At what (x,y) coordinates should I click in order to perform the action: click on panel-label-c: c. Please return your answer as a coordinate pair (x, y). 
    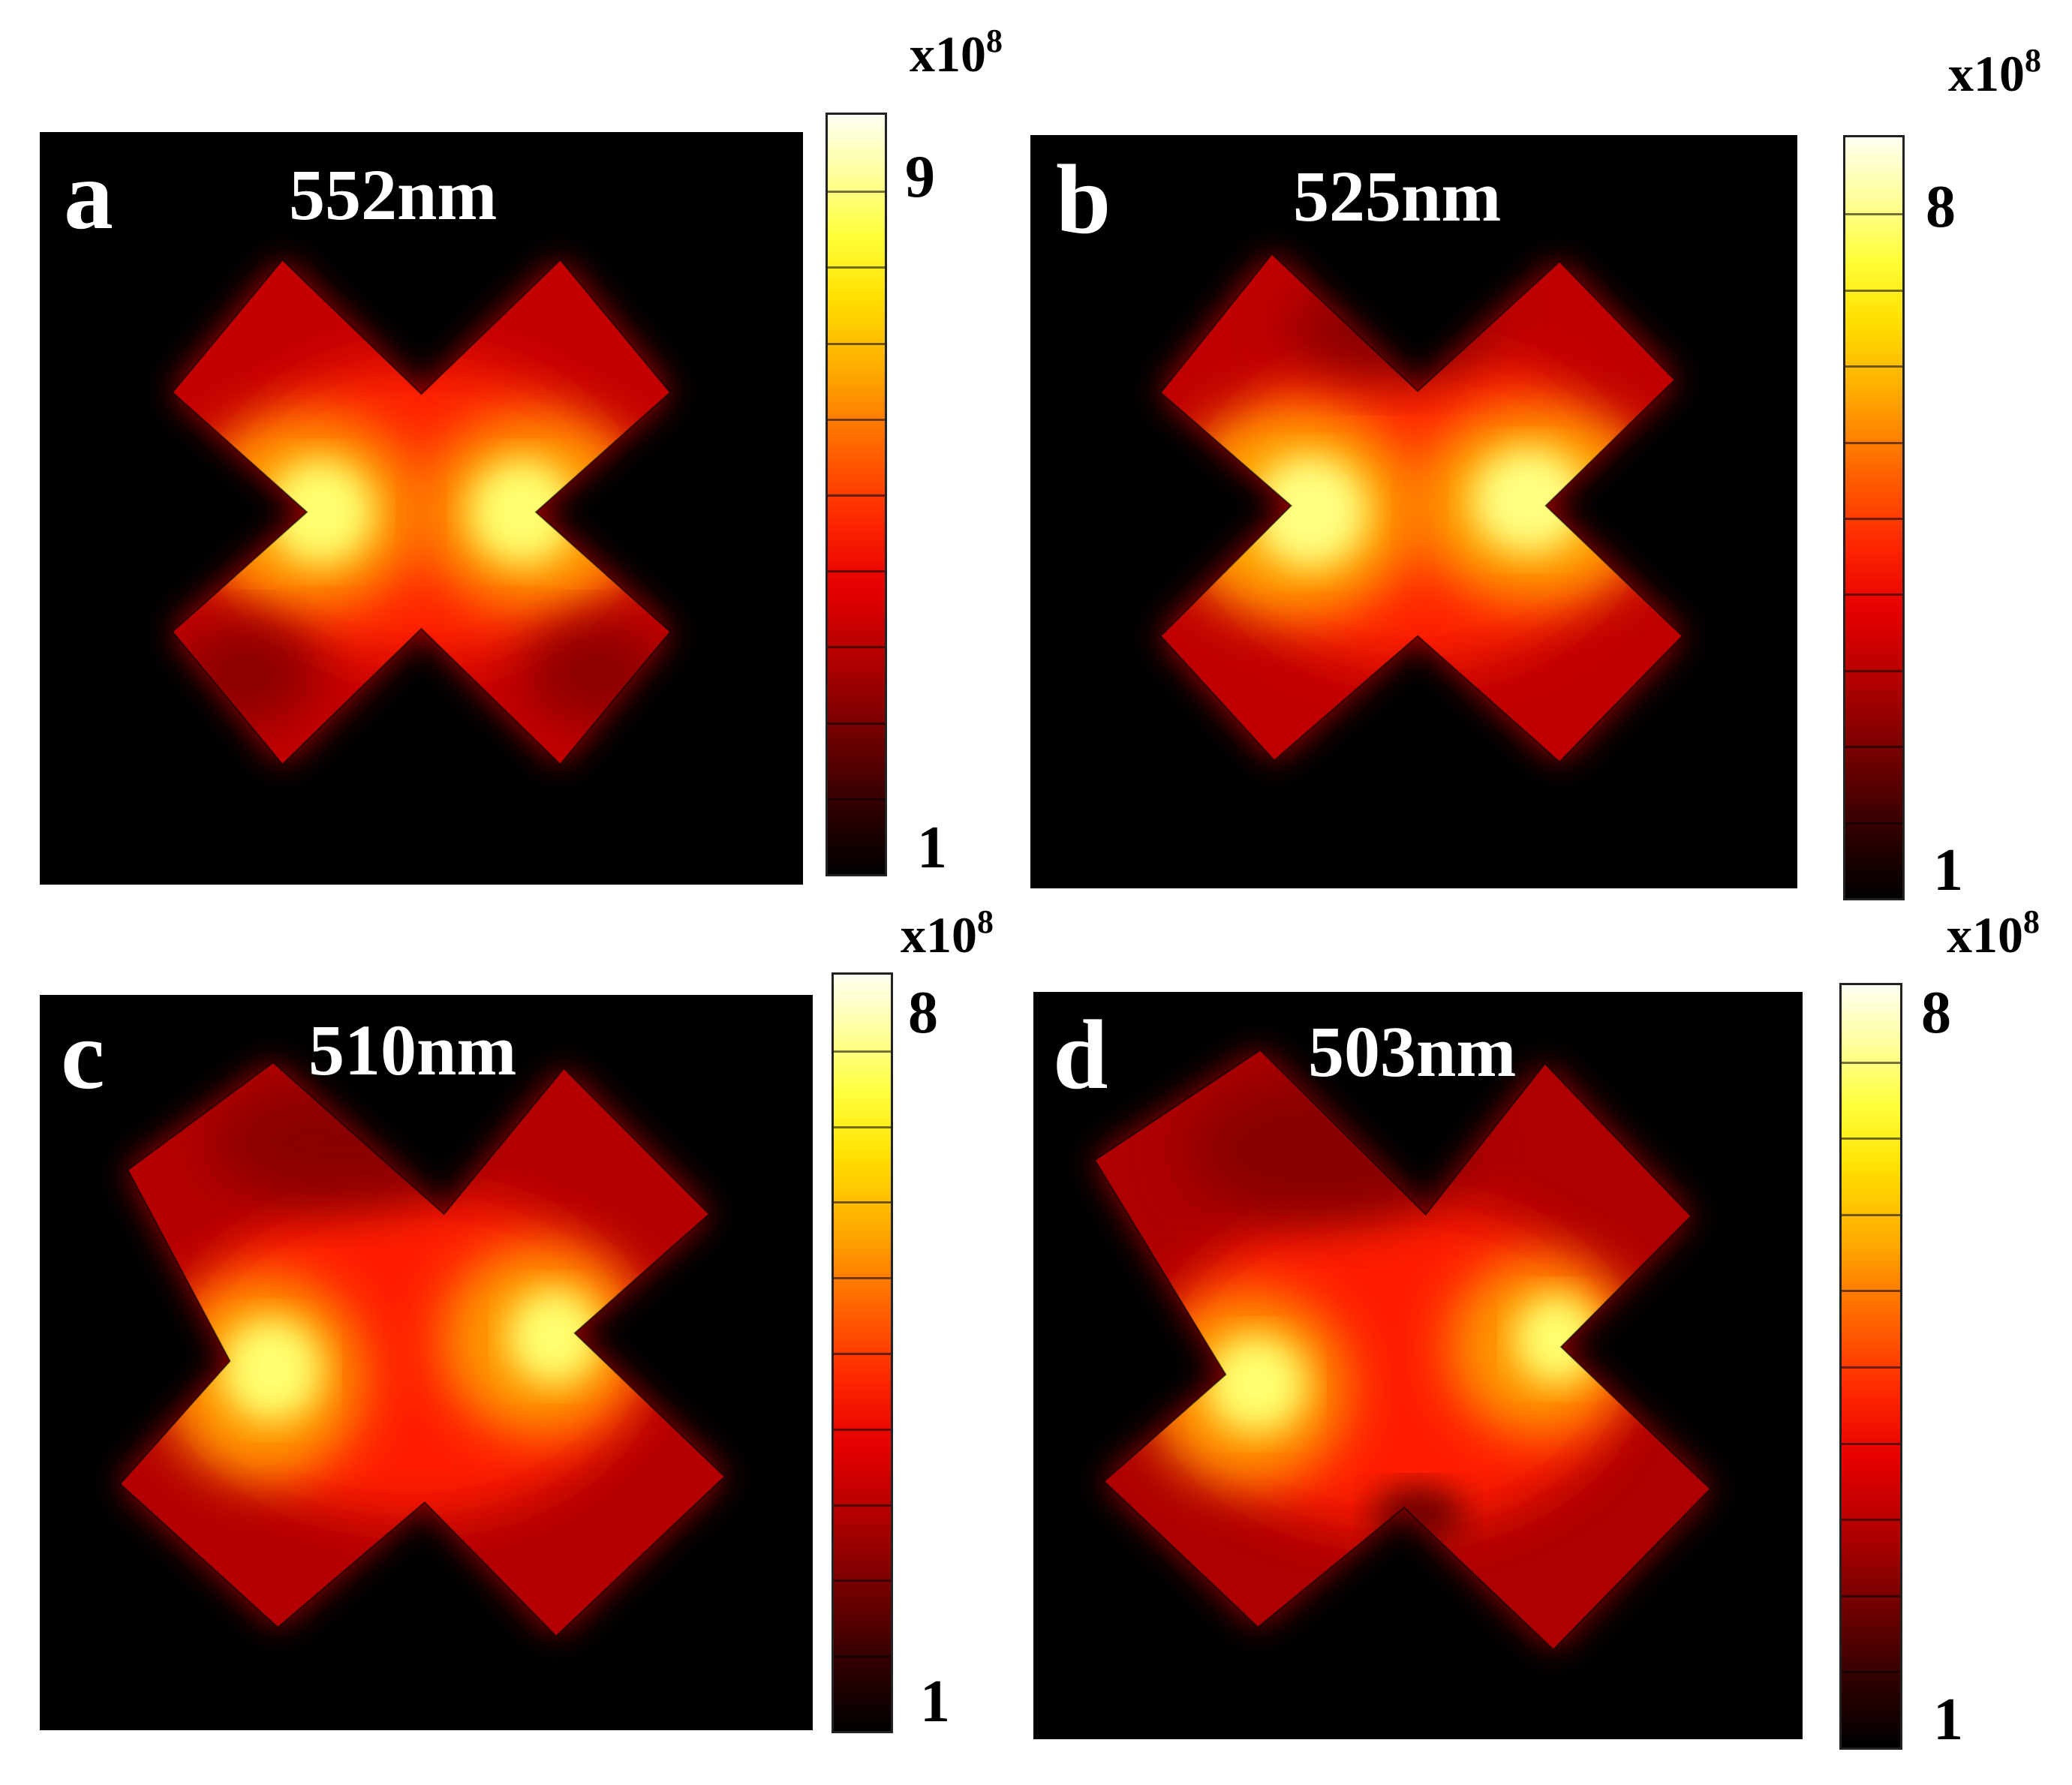
    Looking at the image, I should click on (83, 1054).